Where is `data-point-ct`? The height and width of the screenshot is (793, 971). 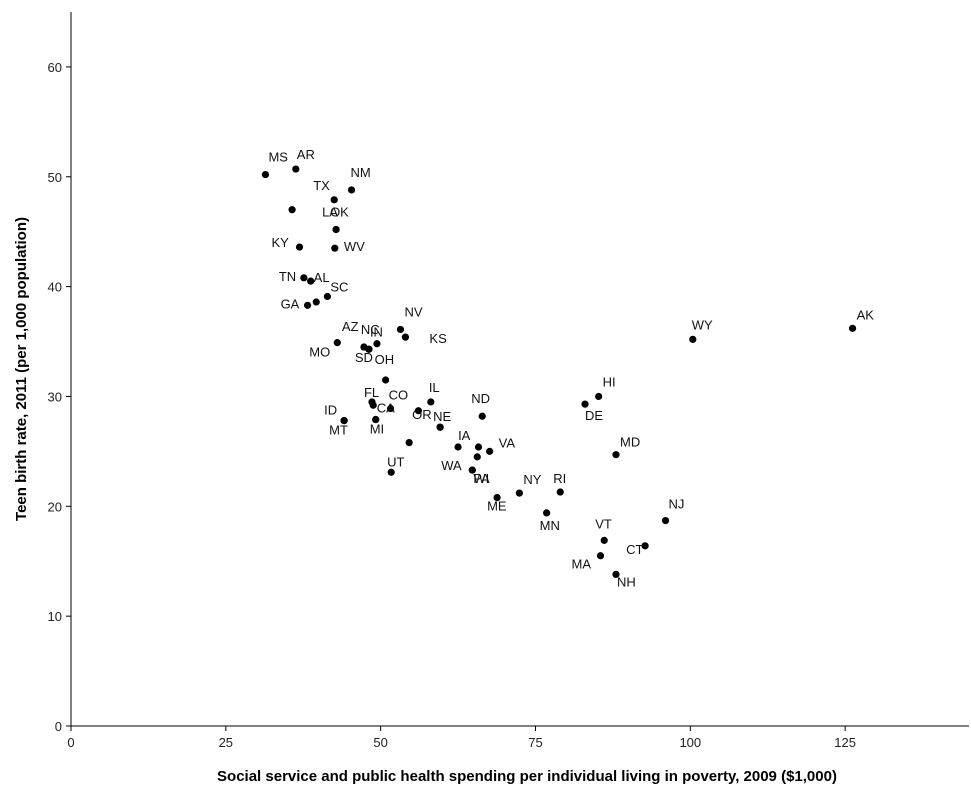
data-point-ct is located at coordinates (645, 546).